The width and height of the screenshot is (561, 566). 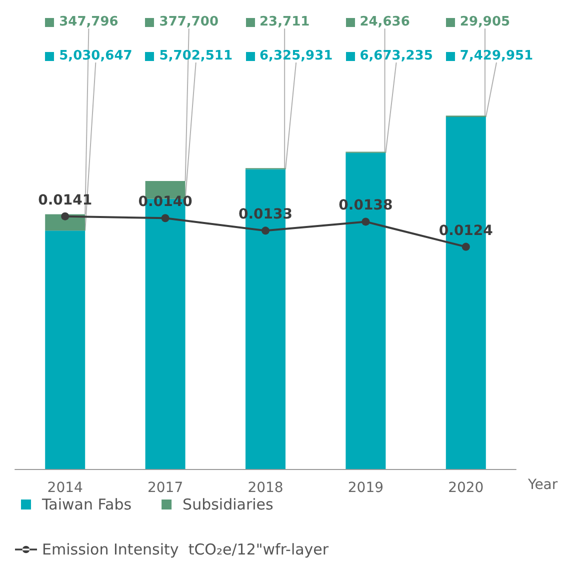 I want to click on data-label: 6,325,931, so click(x=296, y=56).